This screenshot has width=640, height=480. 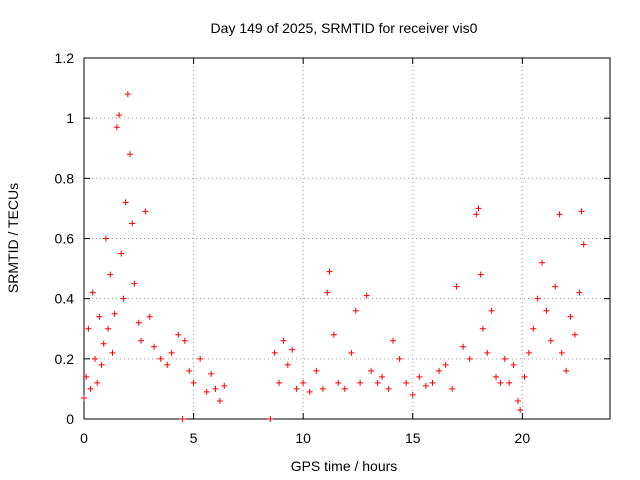 What do you see at coordinates (70, 118) in the screenshot?
I see `y-tick-label: 1` at bounding box center [70, 118].